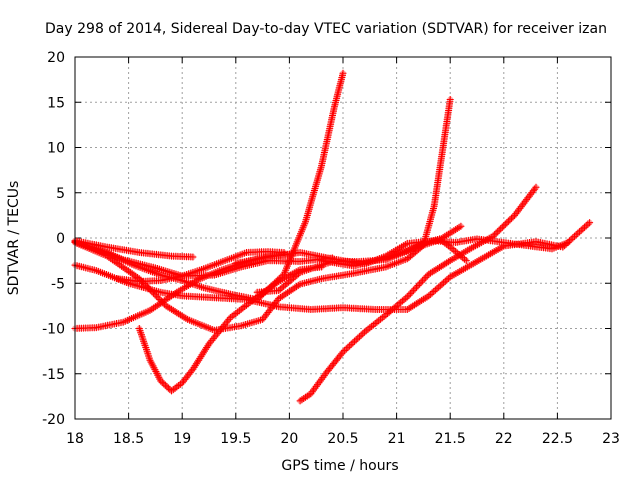 This screenshot has width=640, height=480. What do you see at coordinates (339, 466) in the screenshot?
I see `x-axis-label: GPS time / hours` at bounding box center [339, 466].